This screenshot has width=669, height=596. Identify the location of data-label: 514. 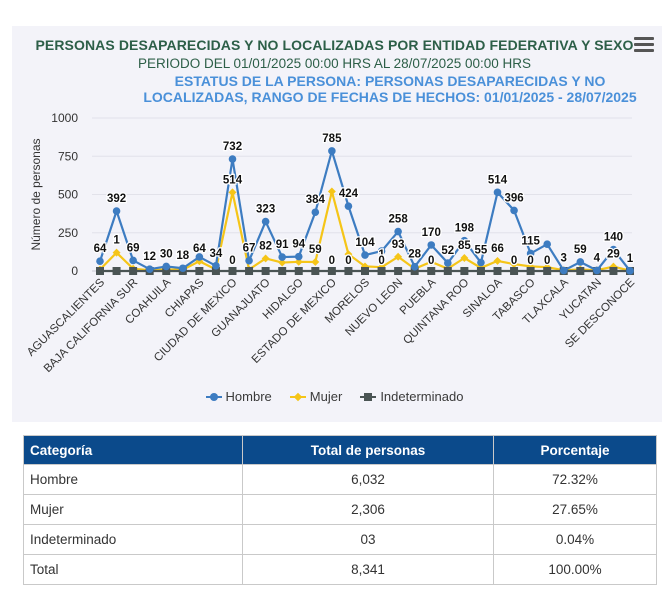
(498, 180).